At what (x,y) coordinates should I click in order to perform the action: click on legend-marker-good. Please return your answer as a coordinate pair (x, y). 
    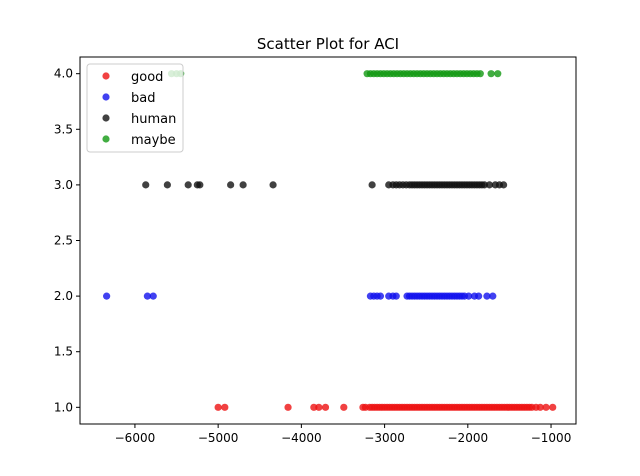
    Looking at the image, I should click on (106, 76).